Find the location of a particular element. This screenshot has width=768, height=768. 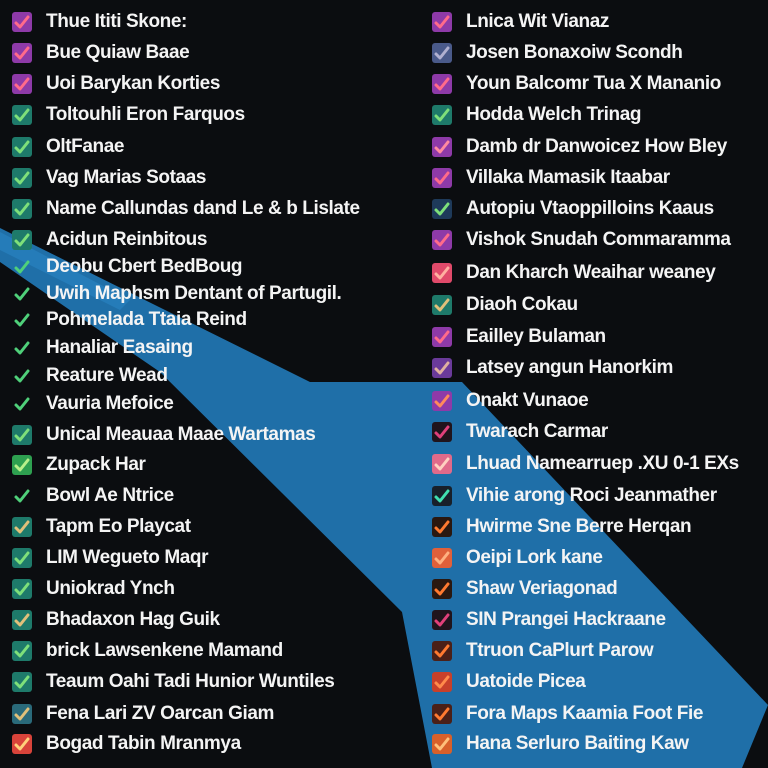

checklist-item: Hanaliar Easaing is located at coordinates (102, 348).